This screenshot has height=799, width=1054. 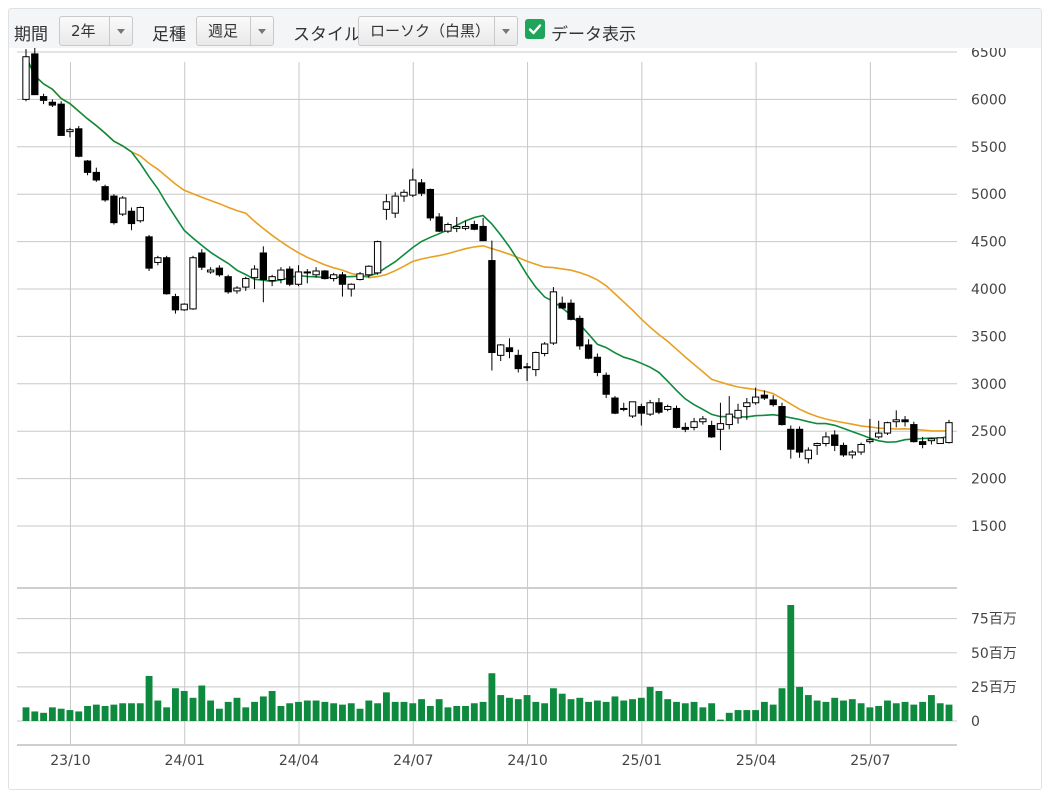 I want to click on price-tick-label: 4000, so click(x=989, y=290).